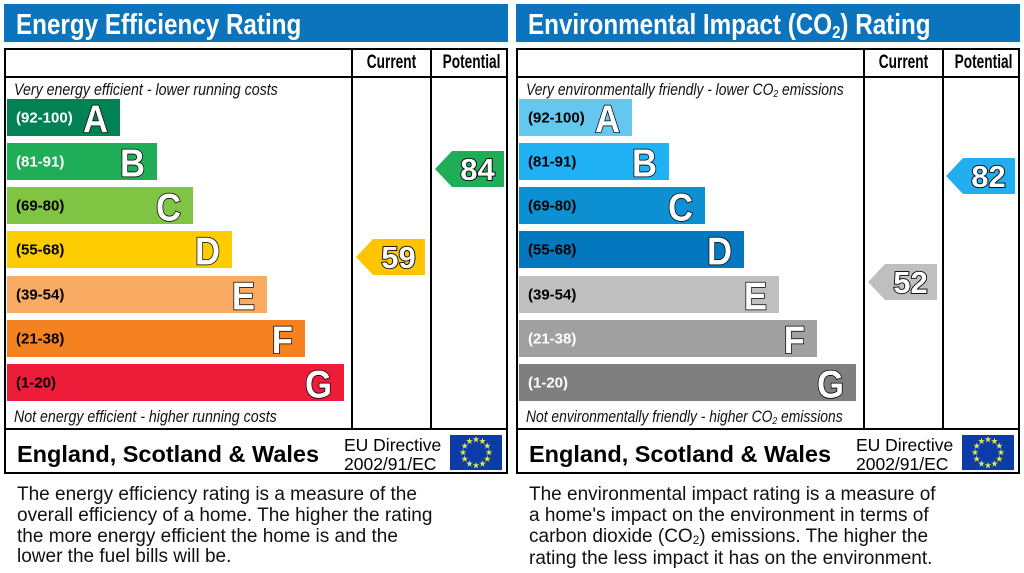 The image size is (1024, 573). I want to click on svg-text: 82, so click(988, 176).